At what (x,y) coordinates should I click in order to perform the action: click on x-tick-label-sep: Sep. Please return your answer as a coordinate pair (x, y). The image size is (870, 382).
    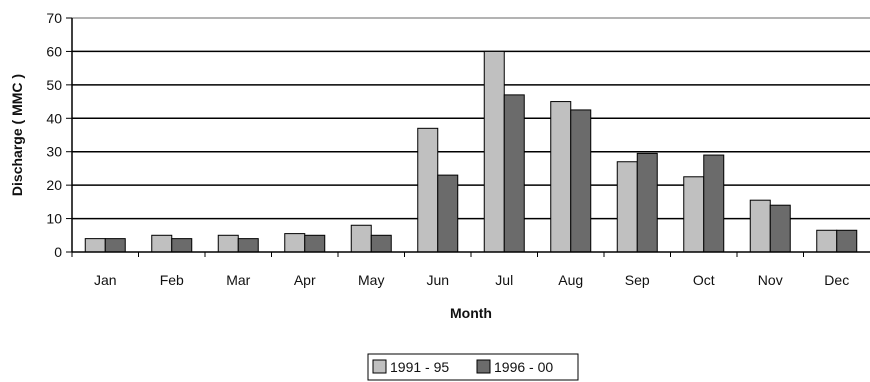
    Looking at the image, I should click on (637, 280).